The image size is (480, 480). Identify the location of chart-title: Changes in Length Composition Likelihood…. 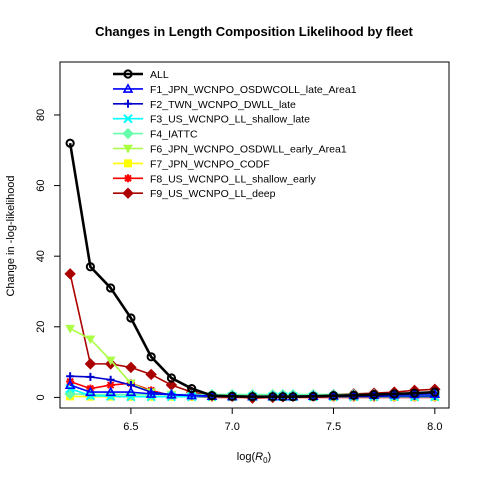
(254, 31).